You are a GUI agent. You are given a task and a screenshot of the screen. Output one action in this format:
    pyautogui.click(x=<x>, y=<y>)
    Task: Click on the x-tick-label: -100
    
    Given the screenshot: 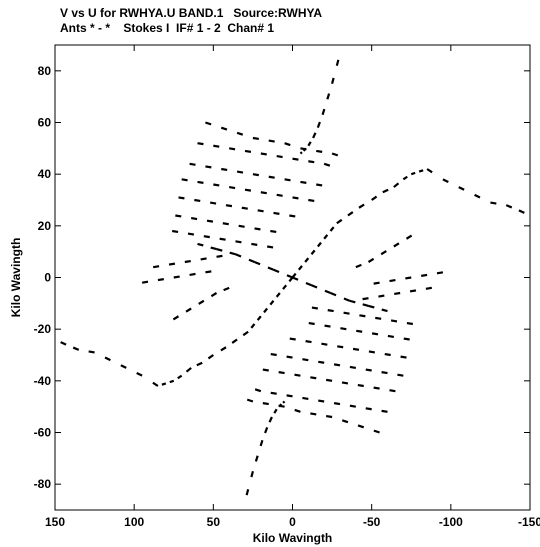 What is the action you would take?
    pyautogui.click(x=451, y=522)
    